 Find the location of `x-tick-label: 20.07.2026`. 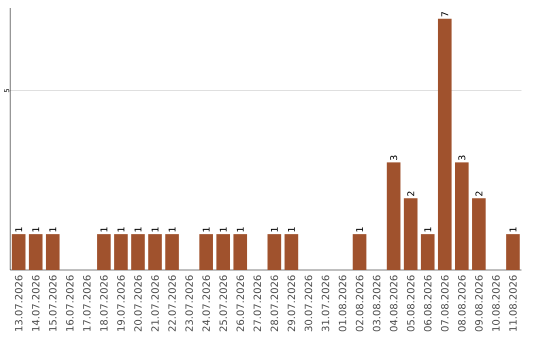

x-tick-label: 20.07.2026 is located at coordinates (138, 303).